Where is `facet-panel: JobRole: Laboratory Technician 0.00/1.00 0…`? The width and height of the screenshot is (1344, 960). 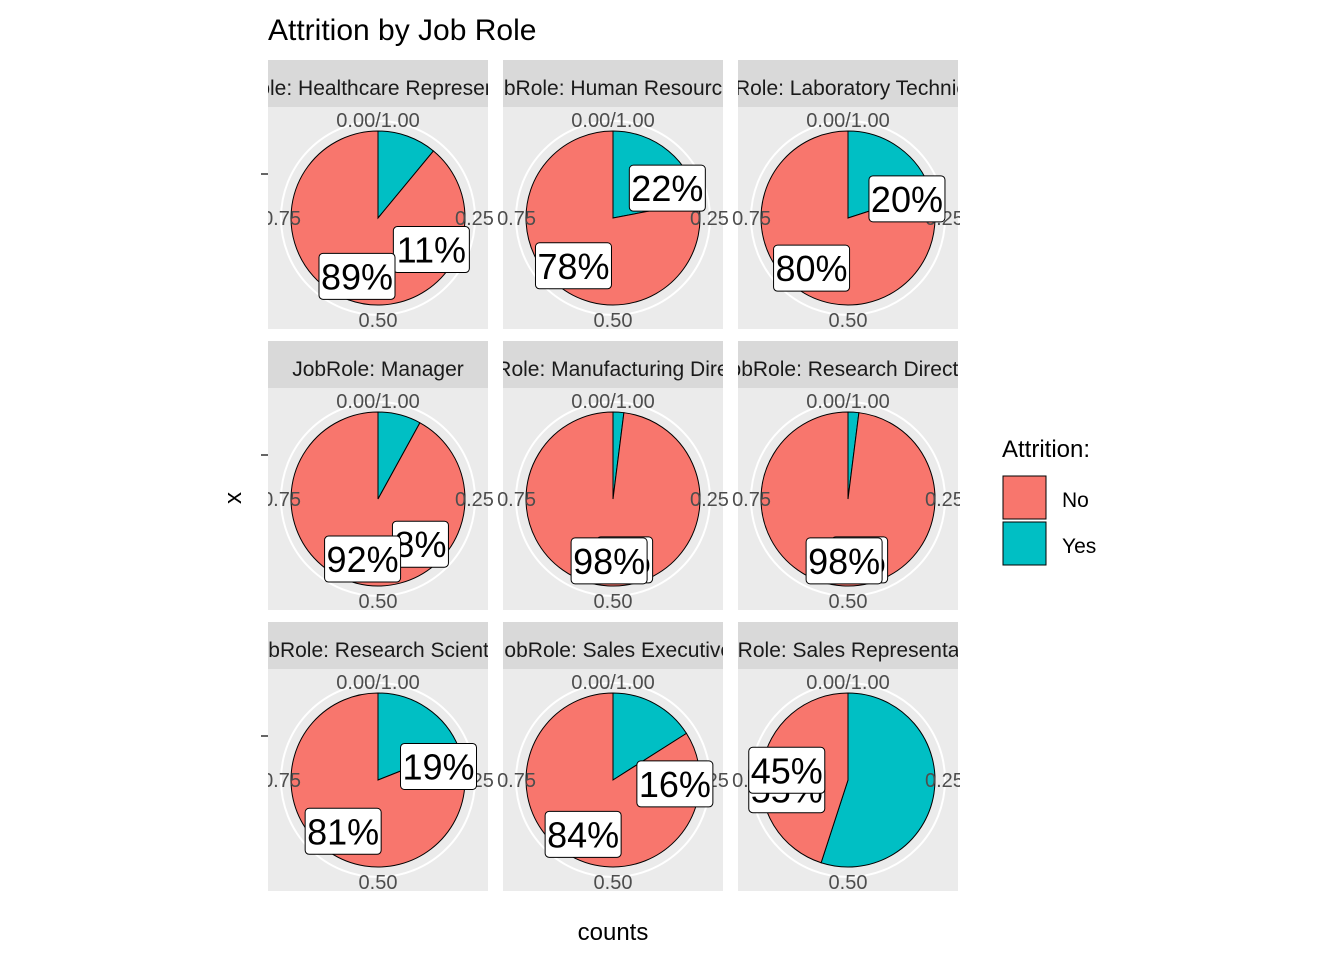
facet-panel: JobRole: Laboratory Technician 0.00/1.00 0… is located at coordinates (848, 196).